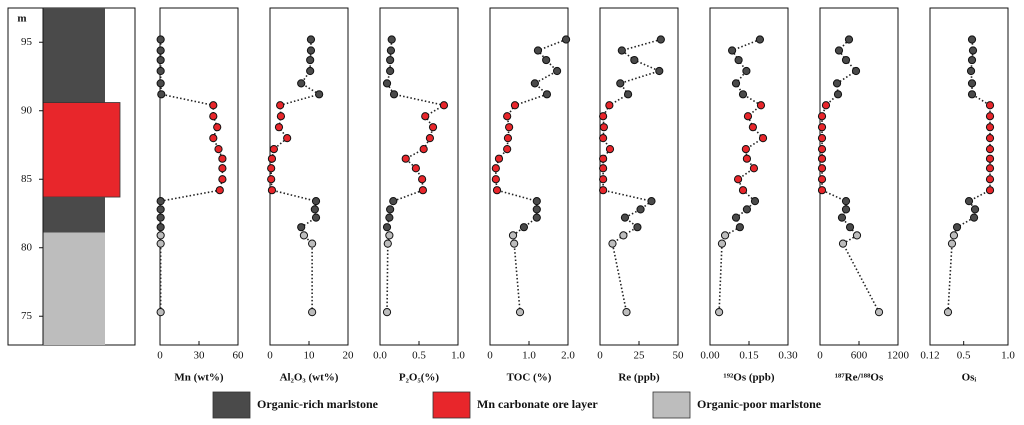 The image size is (1024, 425). I want to click on x-tick-label: 0.5, so click(964, 356).